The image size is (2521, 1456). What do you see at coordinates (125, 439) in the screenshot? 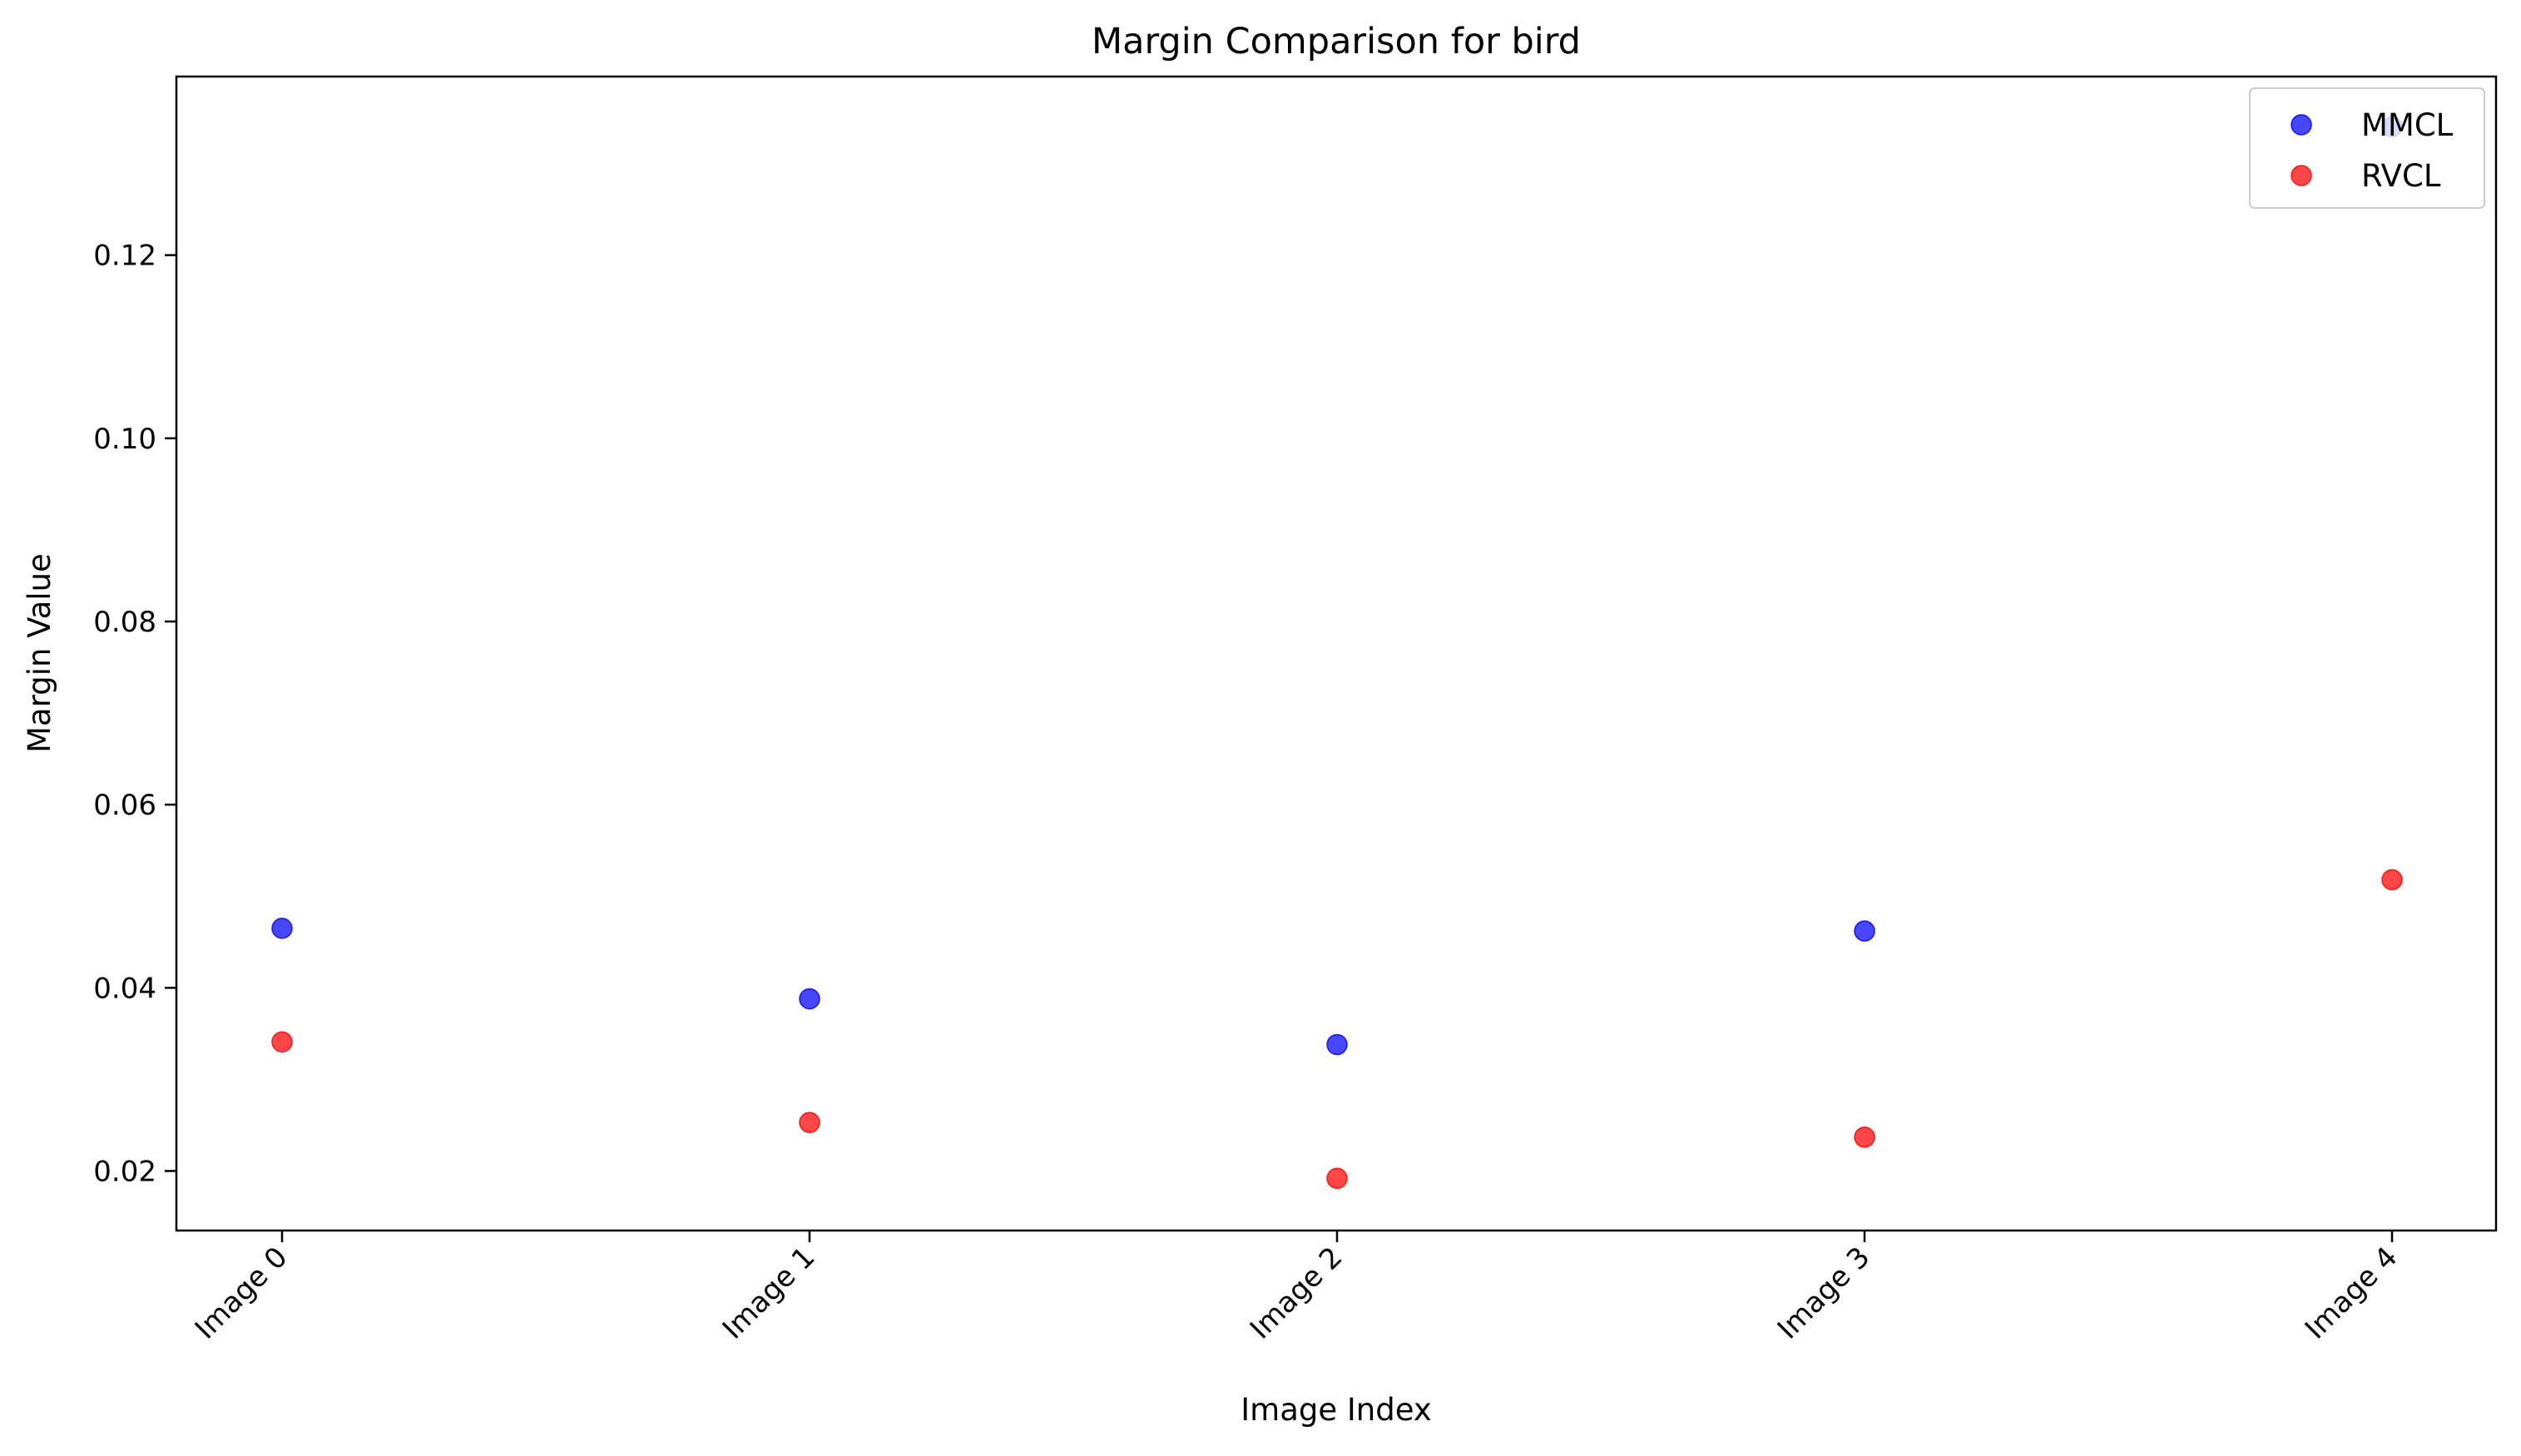
I see `y-tick-label: 0.10` at bounding box center [125, 439].